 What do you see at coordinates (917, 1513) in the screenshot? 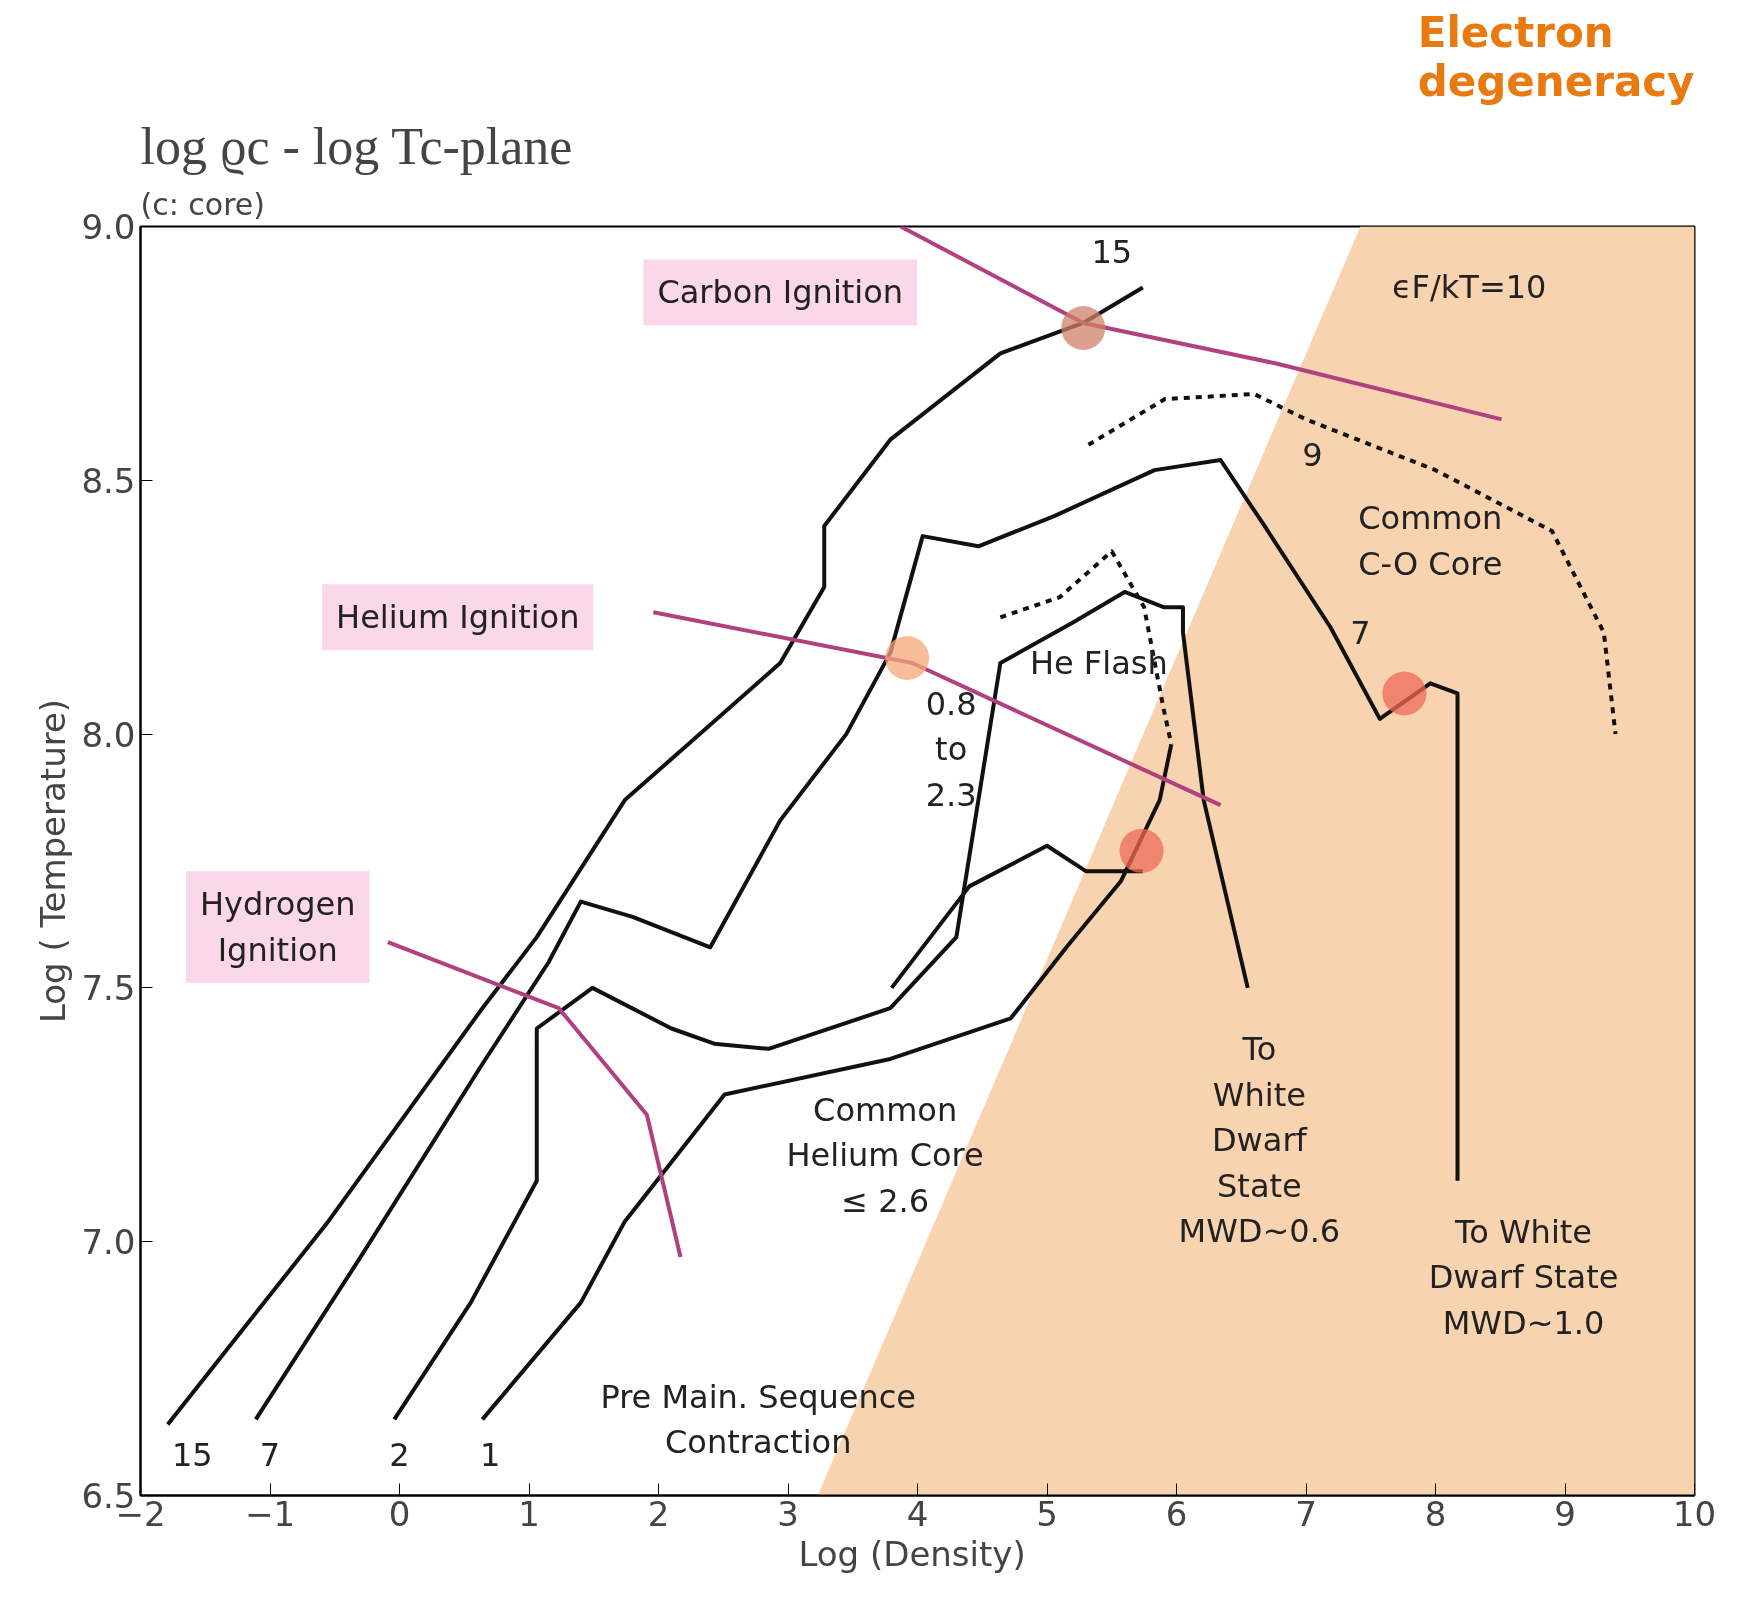
I see `x-tick-label: 4` at bounding box center [917, 1513].